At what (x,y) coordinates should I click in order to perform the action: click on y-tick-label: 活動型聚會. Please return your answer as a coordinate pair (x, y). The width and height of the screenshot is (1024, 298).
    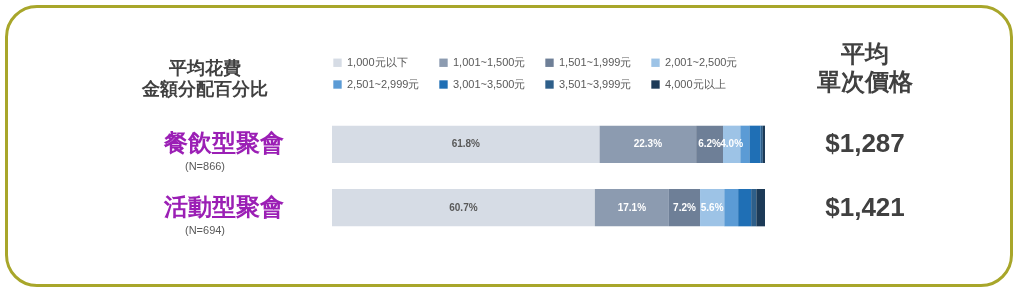
    Looking at the image, I should click on (223, 206).